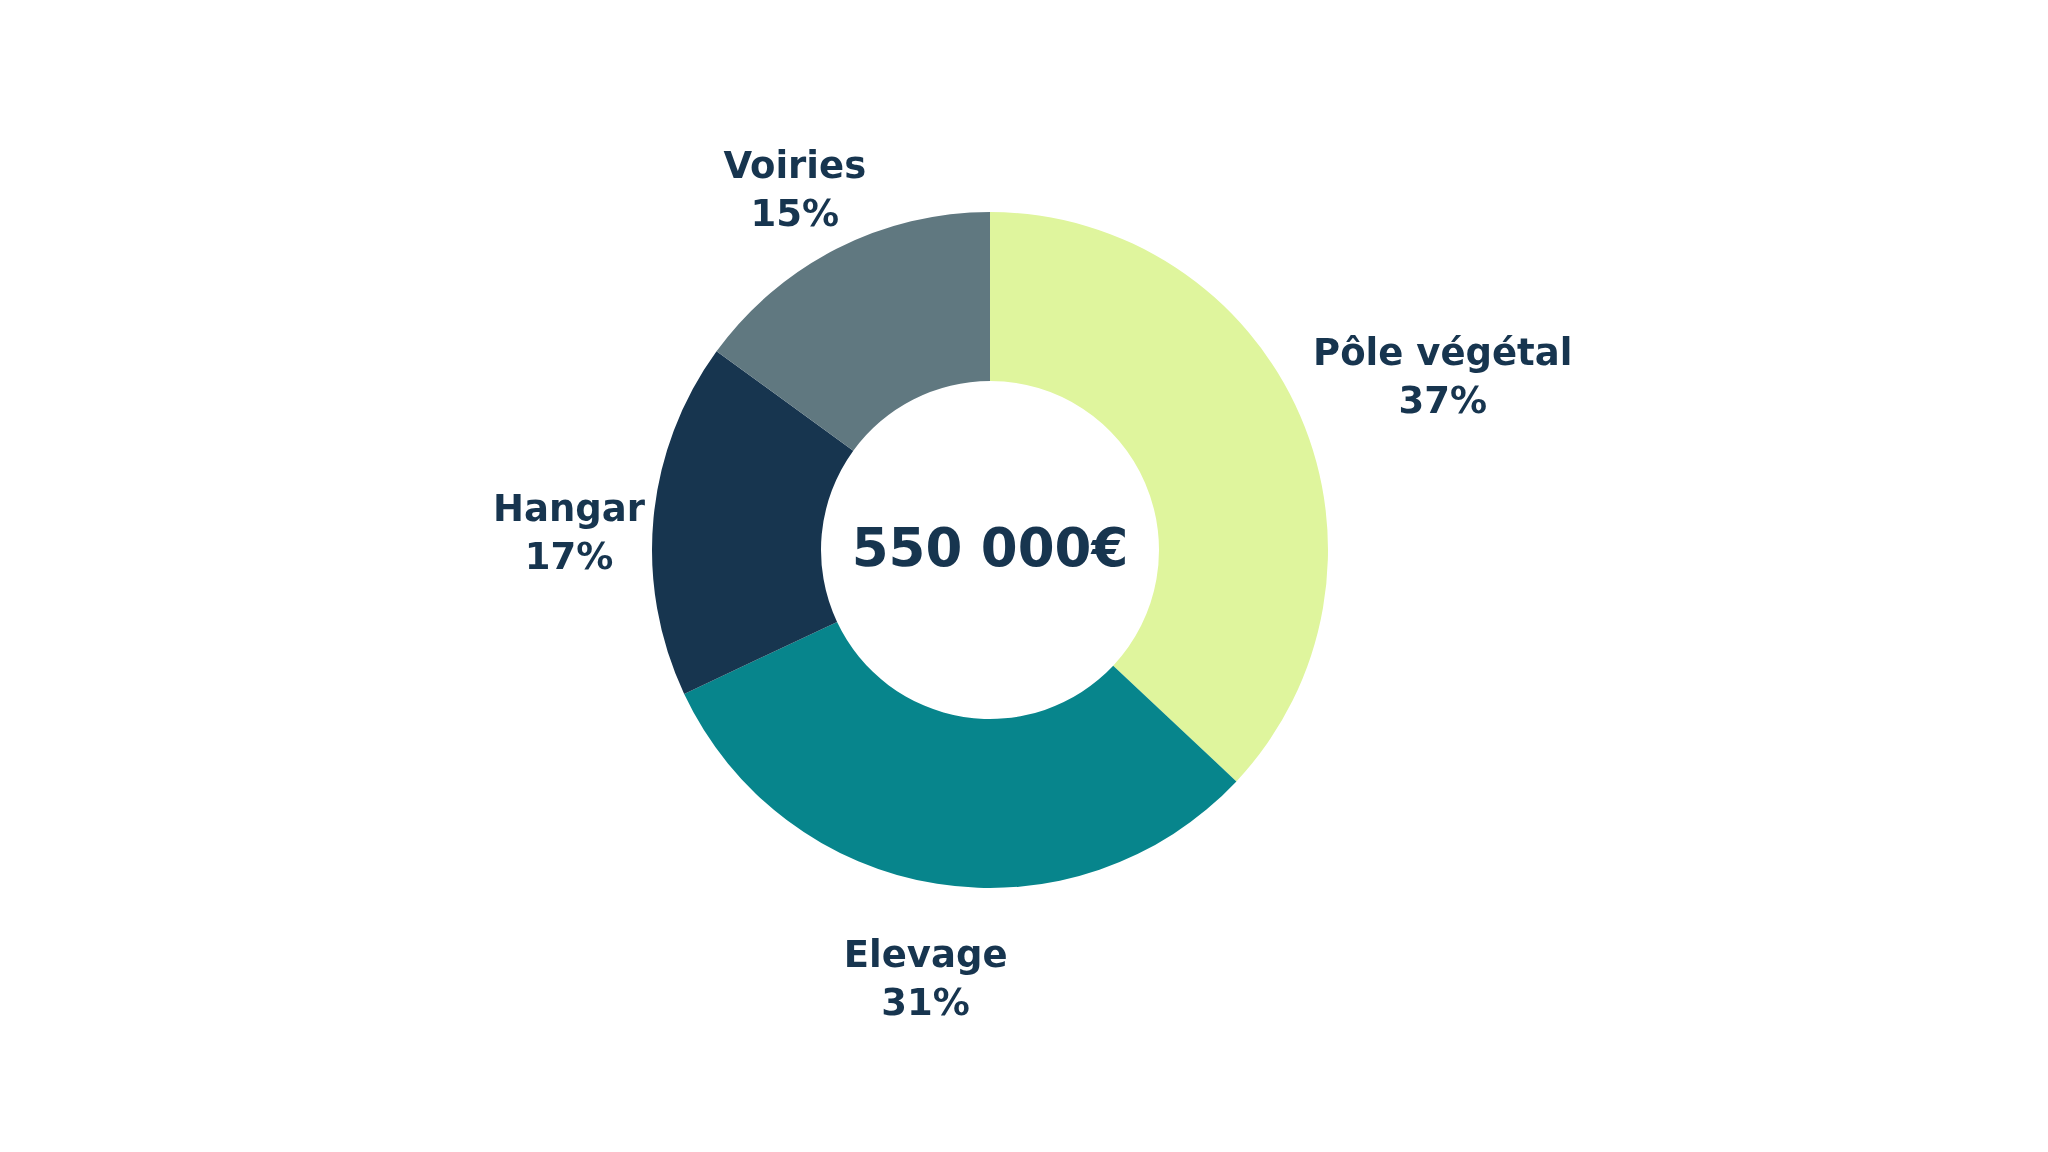  What do you see at coordinates (795, 165) in the screenshot?
I see `slice-label: Voiries` at bounding box center [795, 165].